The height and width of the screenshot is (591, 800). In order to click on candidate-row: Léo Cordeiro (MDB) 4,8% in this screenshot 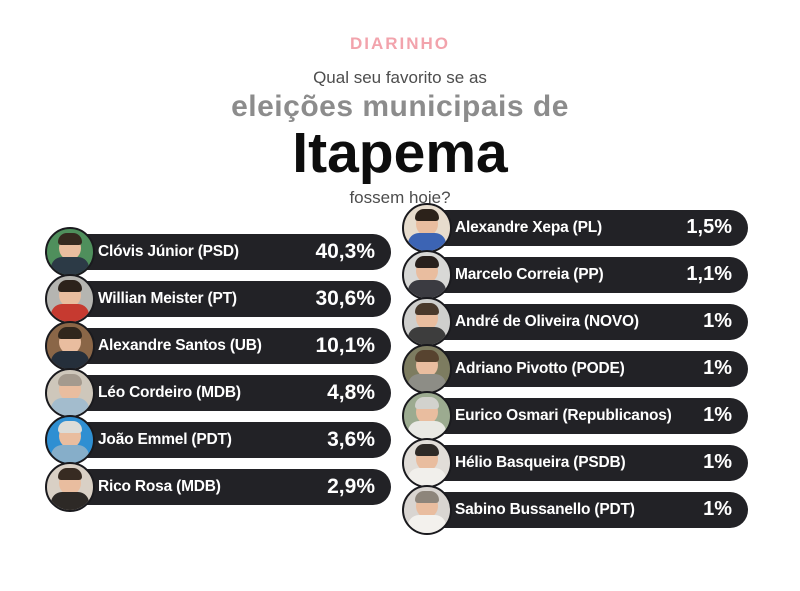, I will do `click(218, 392)`.